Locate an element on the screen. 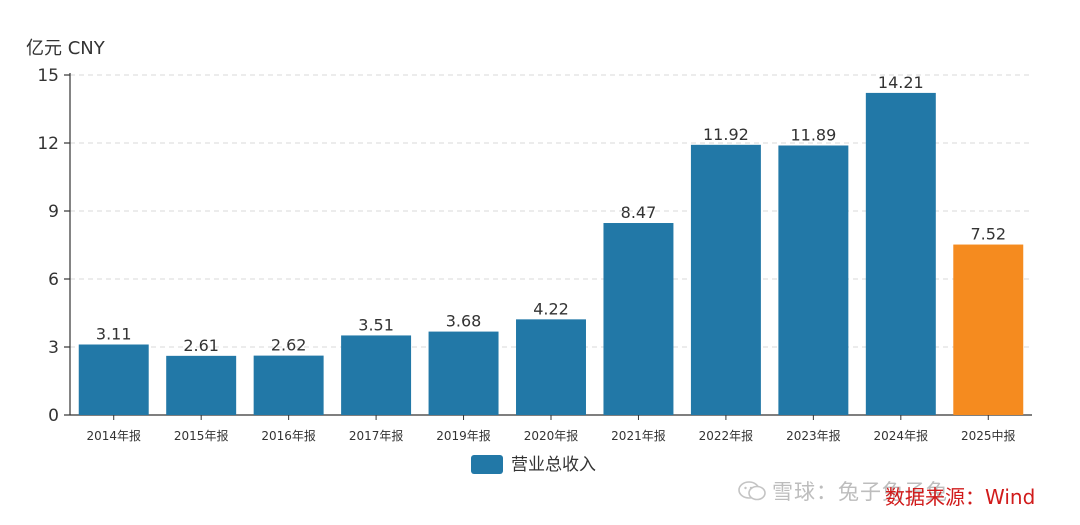 The image size is (1080, 525). bar-value-label: 7.52 is located at coordinates (988, 234).